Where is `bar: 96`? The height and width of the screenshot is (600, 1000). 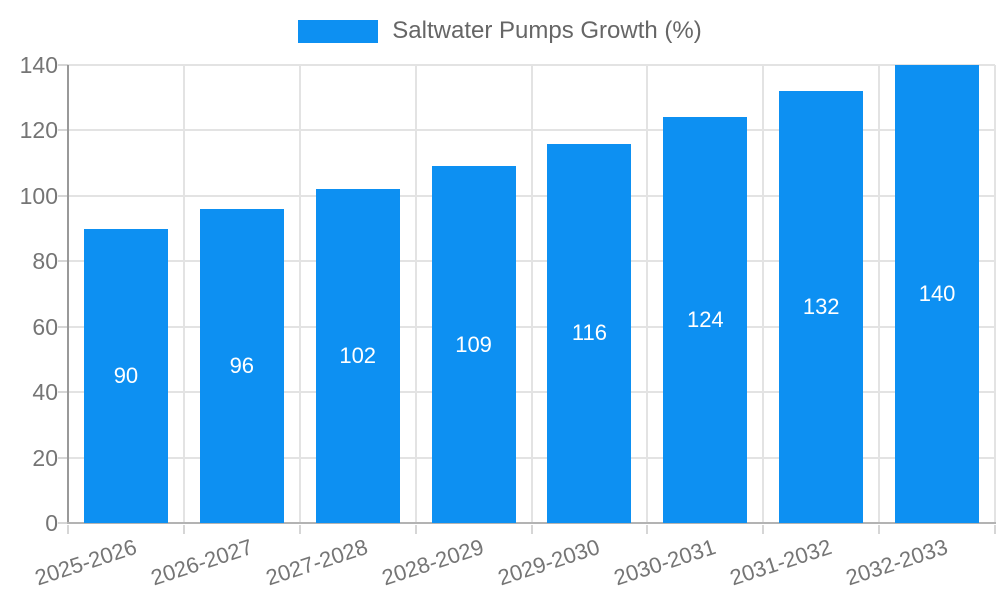 bar: 96 is located at coordinates (241, 365).